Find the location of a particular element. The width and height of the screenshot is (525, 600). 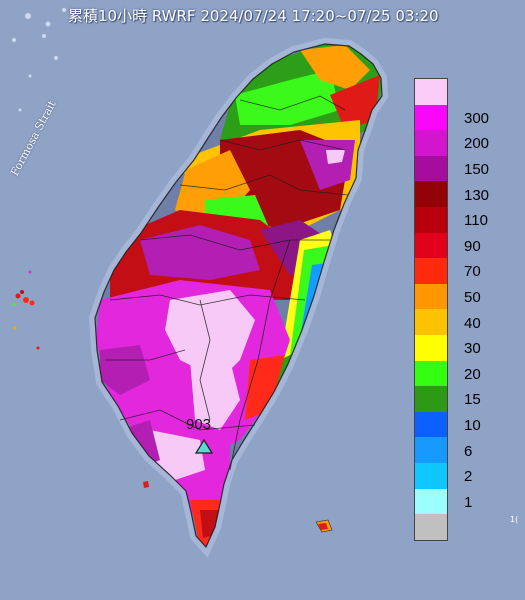

legend-label: 150 is located at coordinates (477, 169).